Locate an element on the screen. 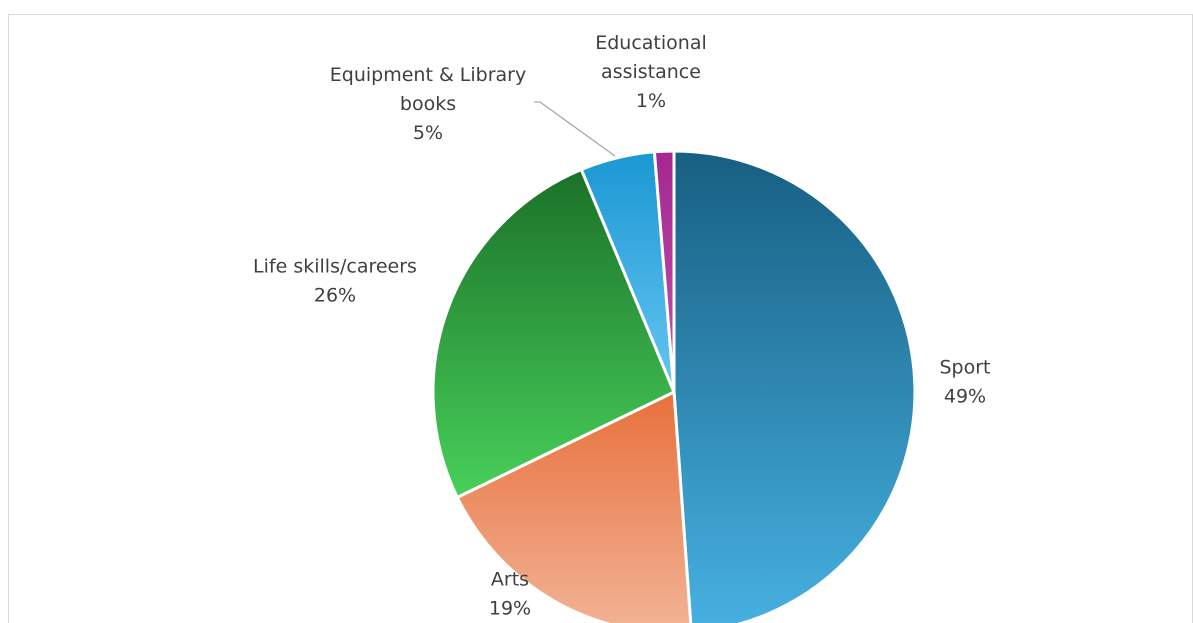  pie-slice-educational-assistance is located at coordinates (664, 271).